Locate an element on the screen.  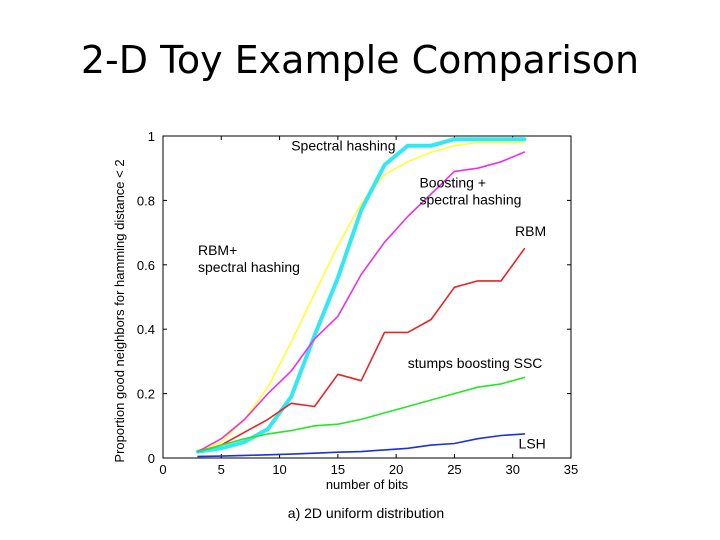
y-tick-label: 0.2 is located at coordinates (146, 394).